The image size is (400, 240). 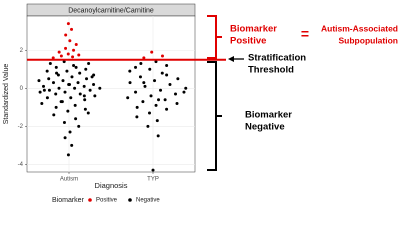 What do you see at coordinates (111, 185) in the screenshot?
I see `x-axis-title: Diagnosis` at bounding box center [111, 185].